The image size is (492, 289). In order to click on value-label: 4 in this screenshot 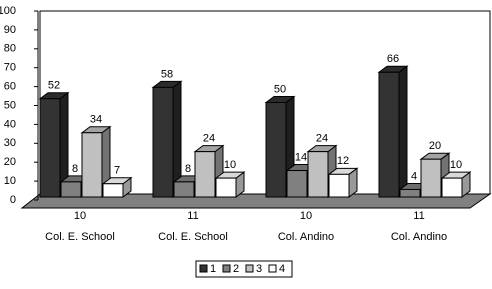, I will do `click(414, 176)`.